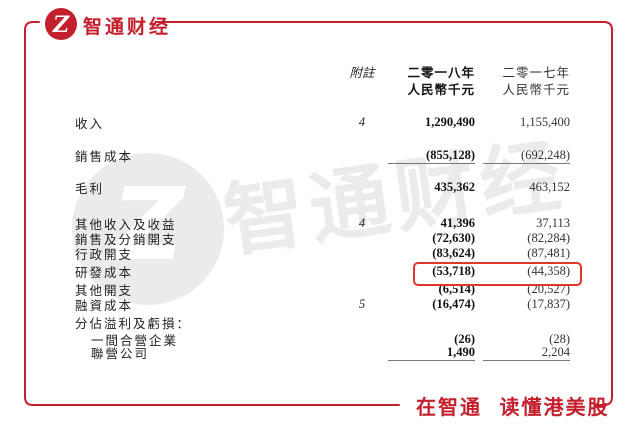 The width and height of the screenshot is (640, 432). I want to click on svg-text: Z, so click(61, 25).